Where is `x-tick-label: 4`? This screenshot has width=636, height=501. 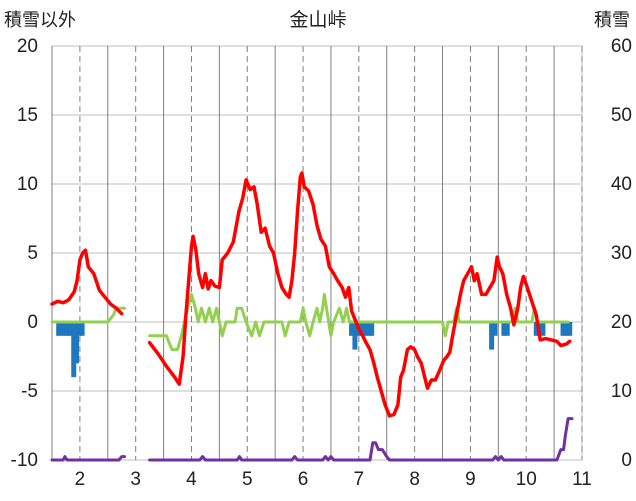 x-tick-label: 4 is located at coordinates (191, 479).